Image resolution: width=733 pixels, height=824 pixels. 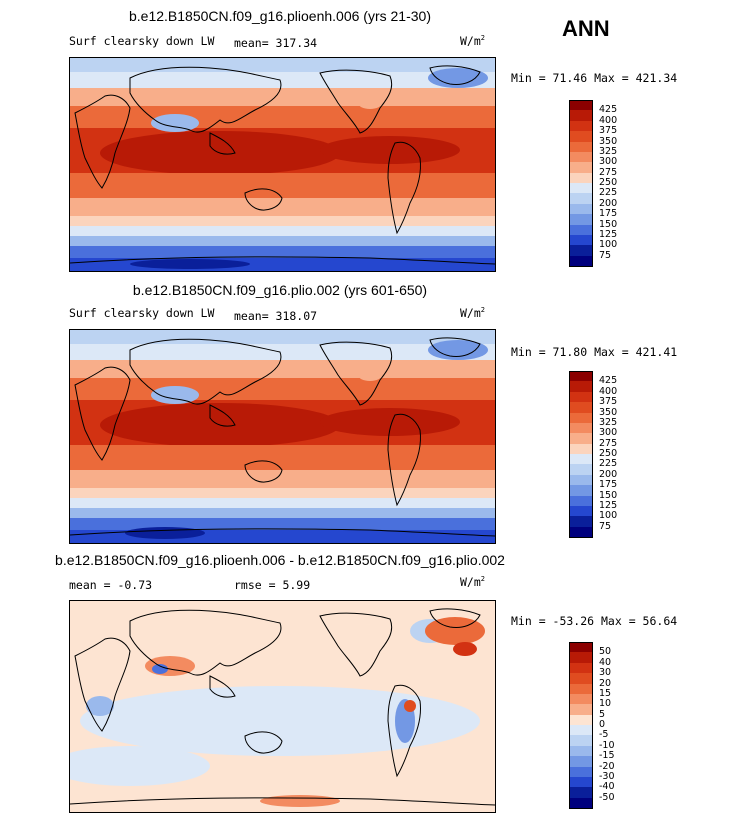 I want to click on colorbar-tick-label: 375, so click(x=608, y=131).